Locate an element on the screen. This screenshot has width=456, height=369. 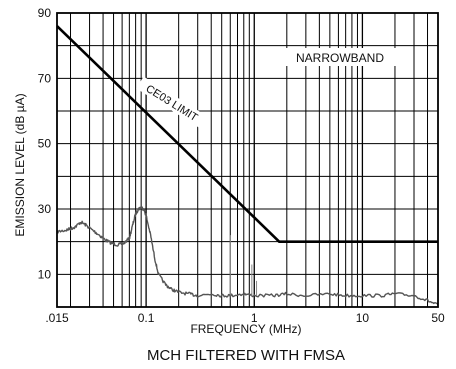
y-tick-label: 70 is located at coordinates (45, 78).